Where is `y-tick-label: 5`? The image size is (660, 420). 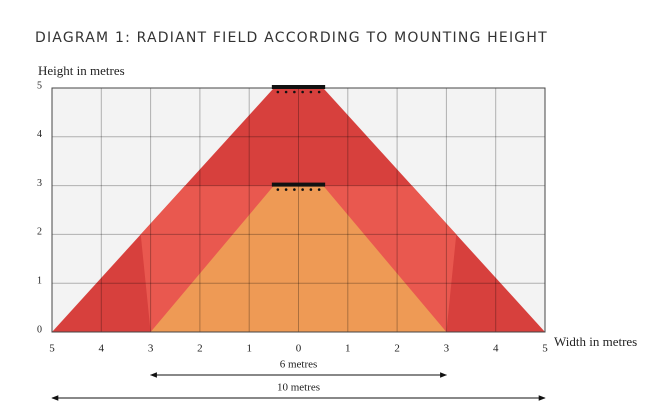 y-tick-label: 5 is located at coordinates (39, 85).